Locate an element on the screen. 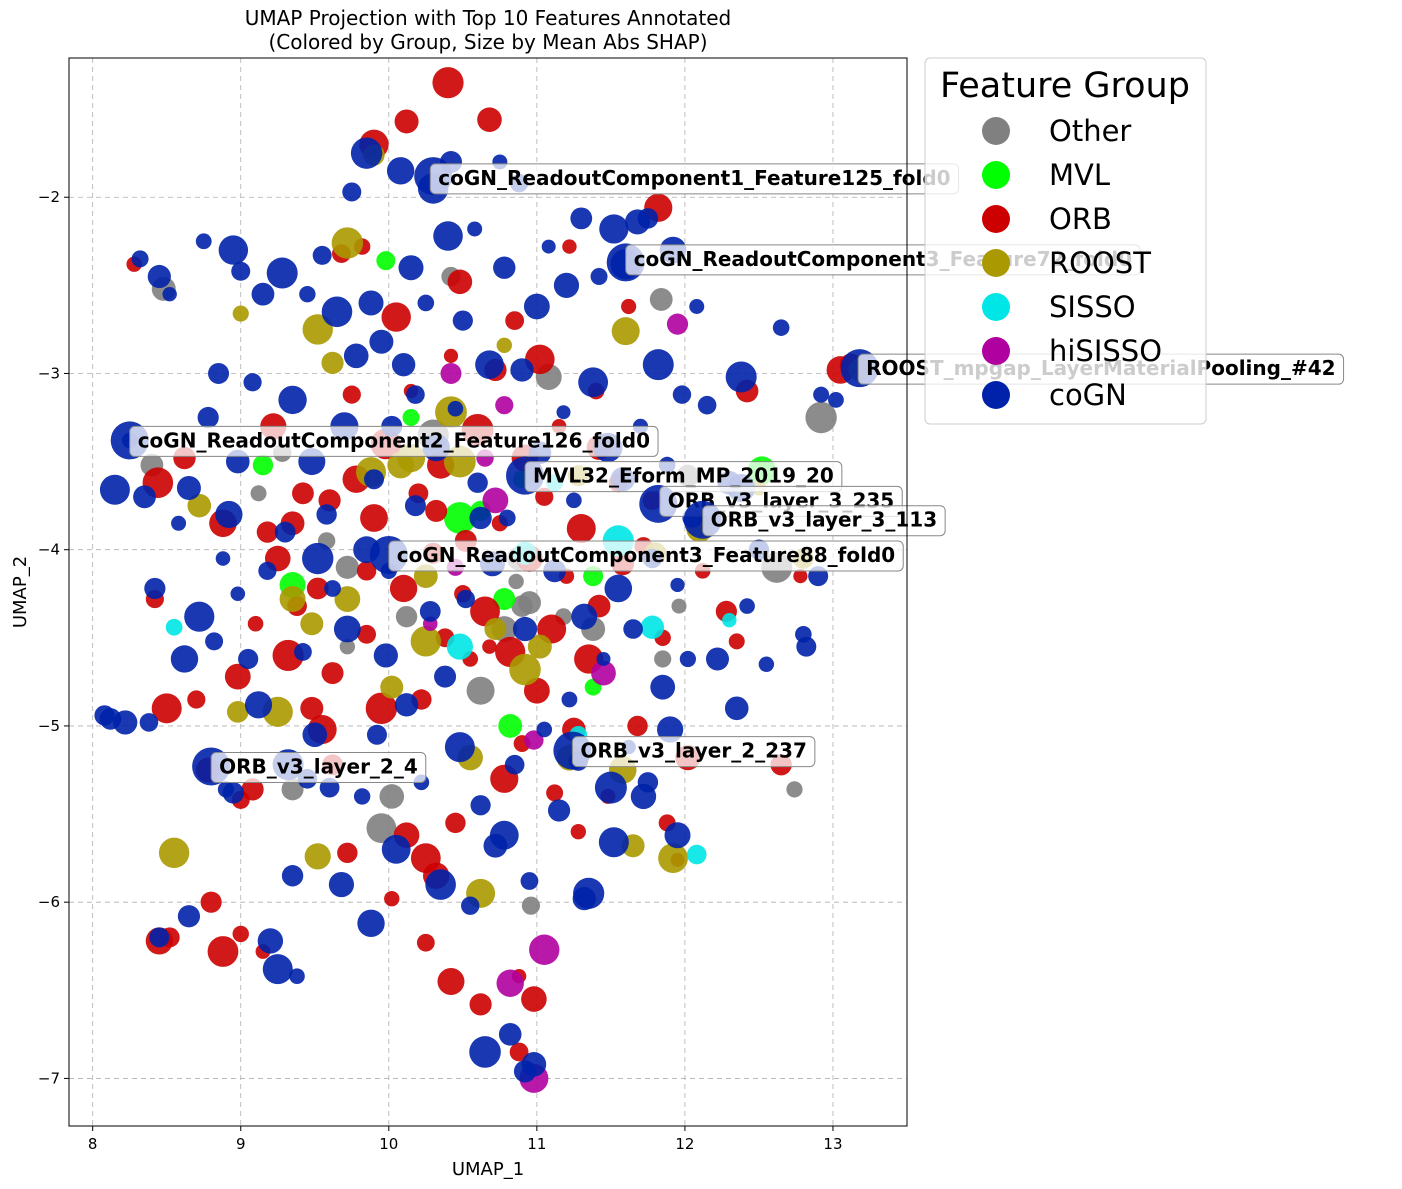 The width and height of the screenshot is (1402, 1189). annotation-text: coGN_ReadoutComponent2_Feature126_fold0 is located at coordinates (394, 440).